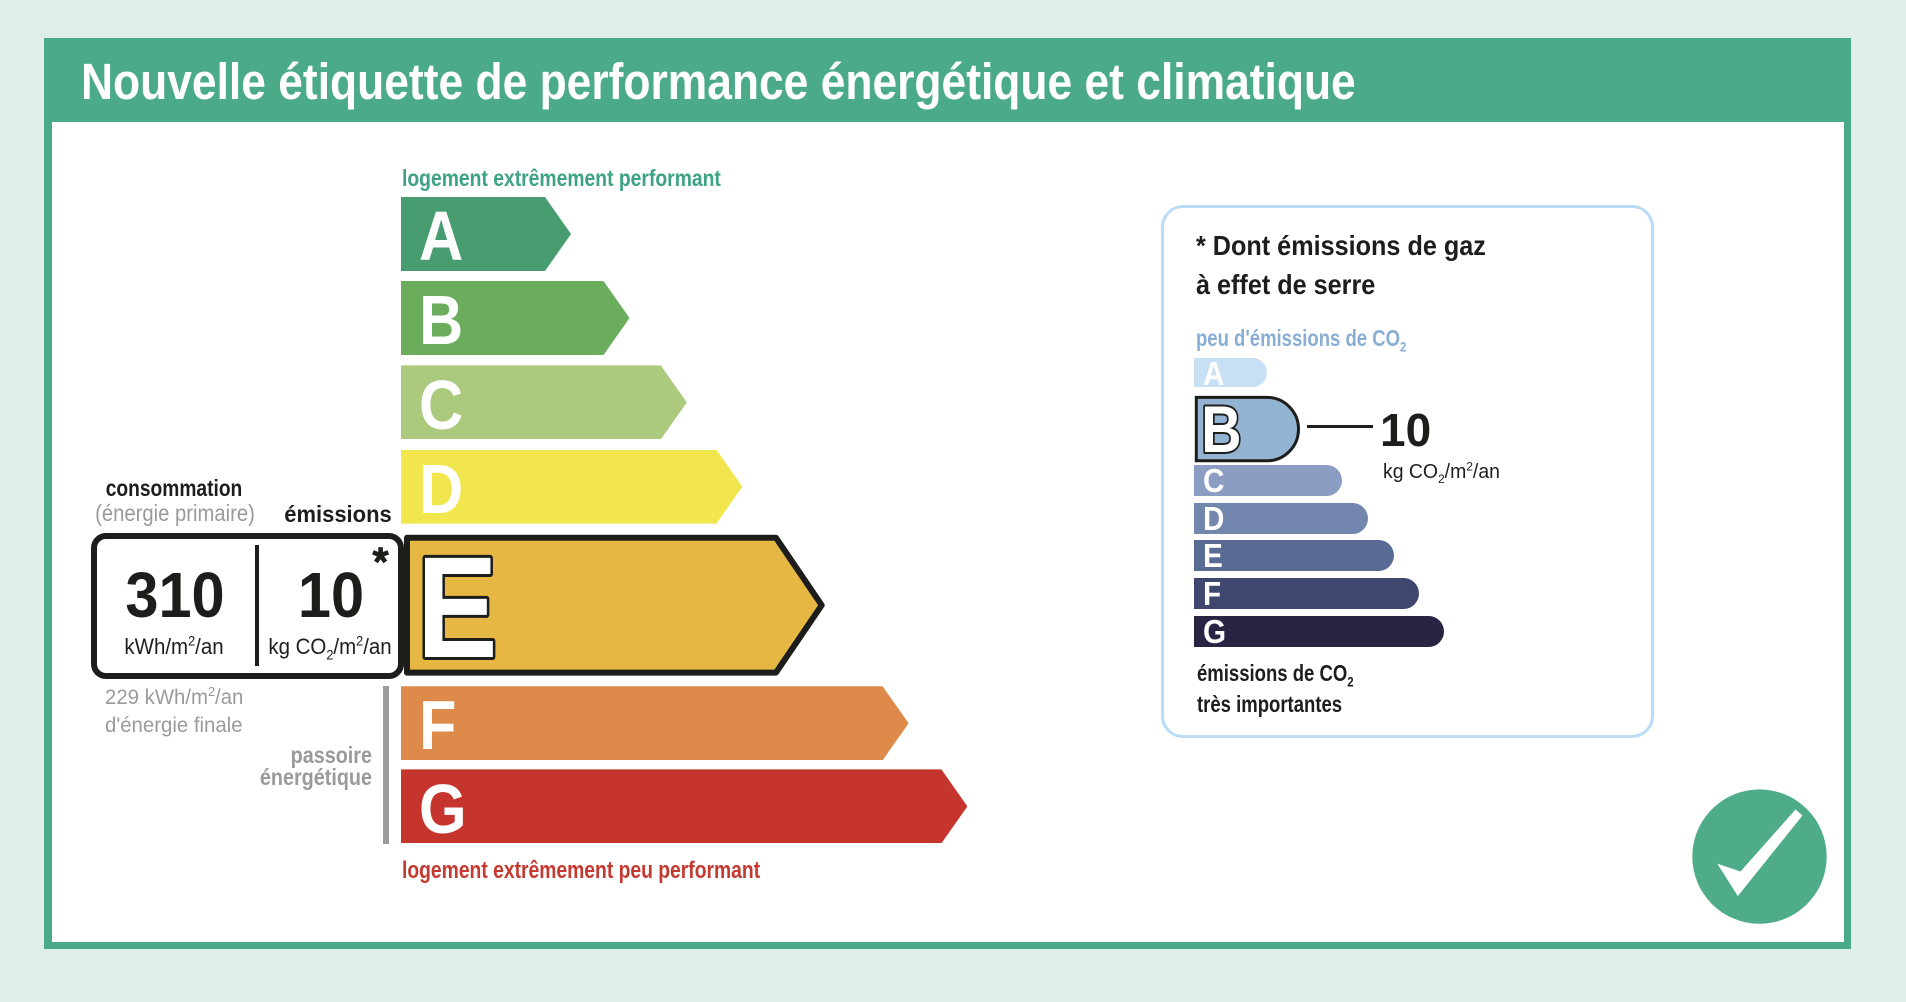 This screenshot has height=1002, width=1906. Describe the element at coordinates (1221, 429) in the screenshot. I see `svg-text: B` at that location.